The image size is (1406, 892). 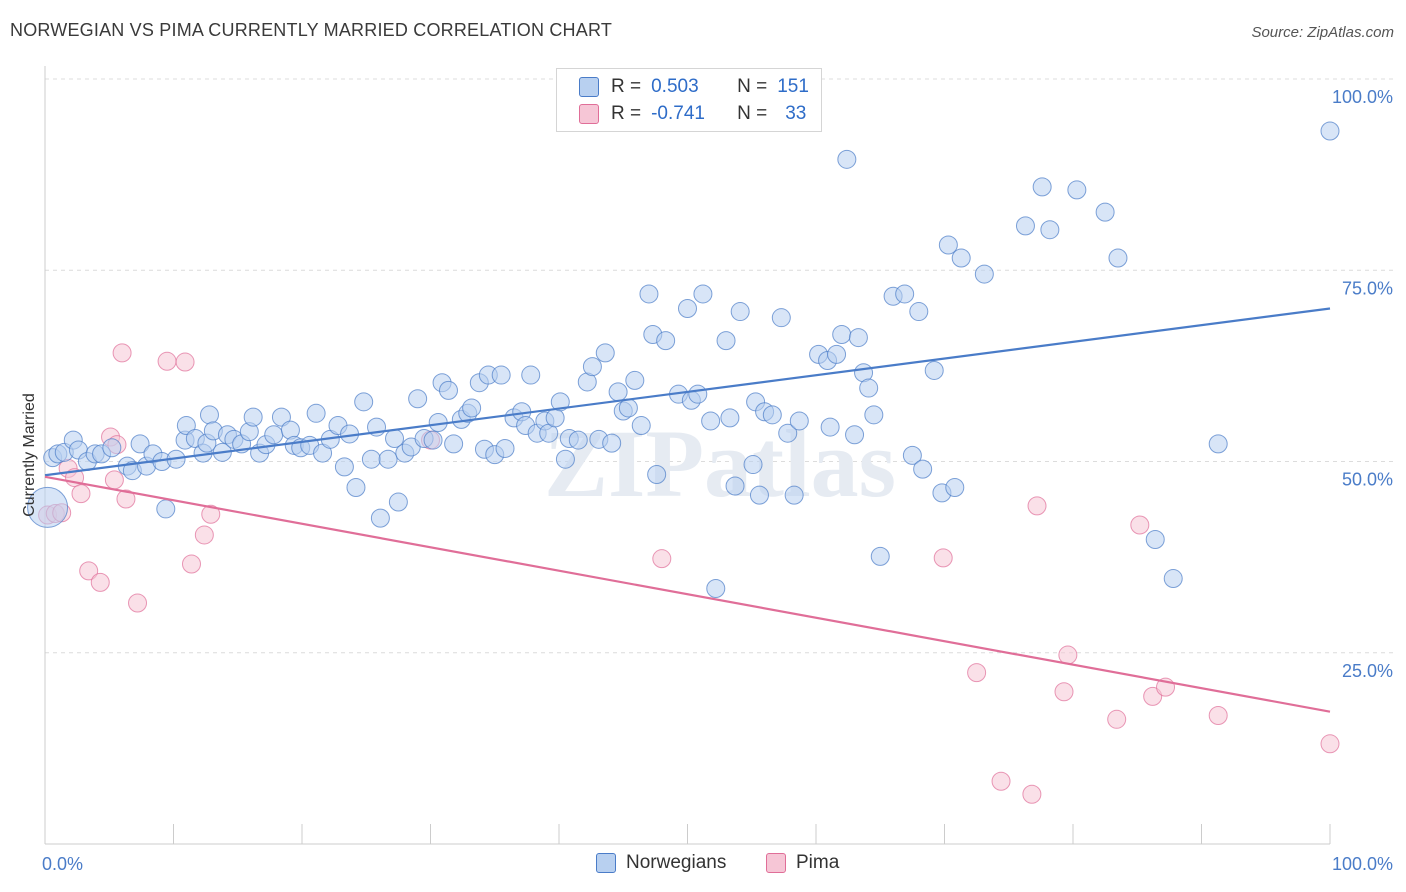 What do you see at coordinates (796, 113) in the screenshot?
I see `n-value: 33` at bounding box center [796, 113].